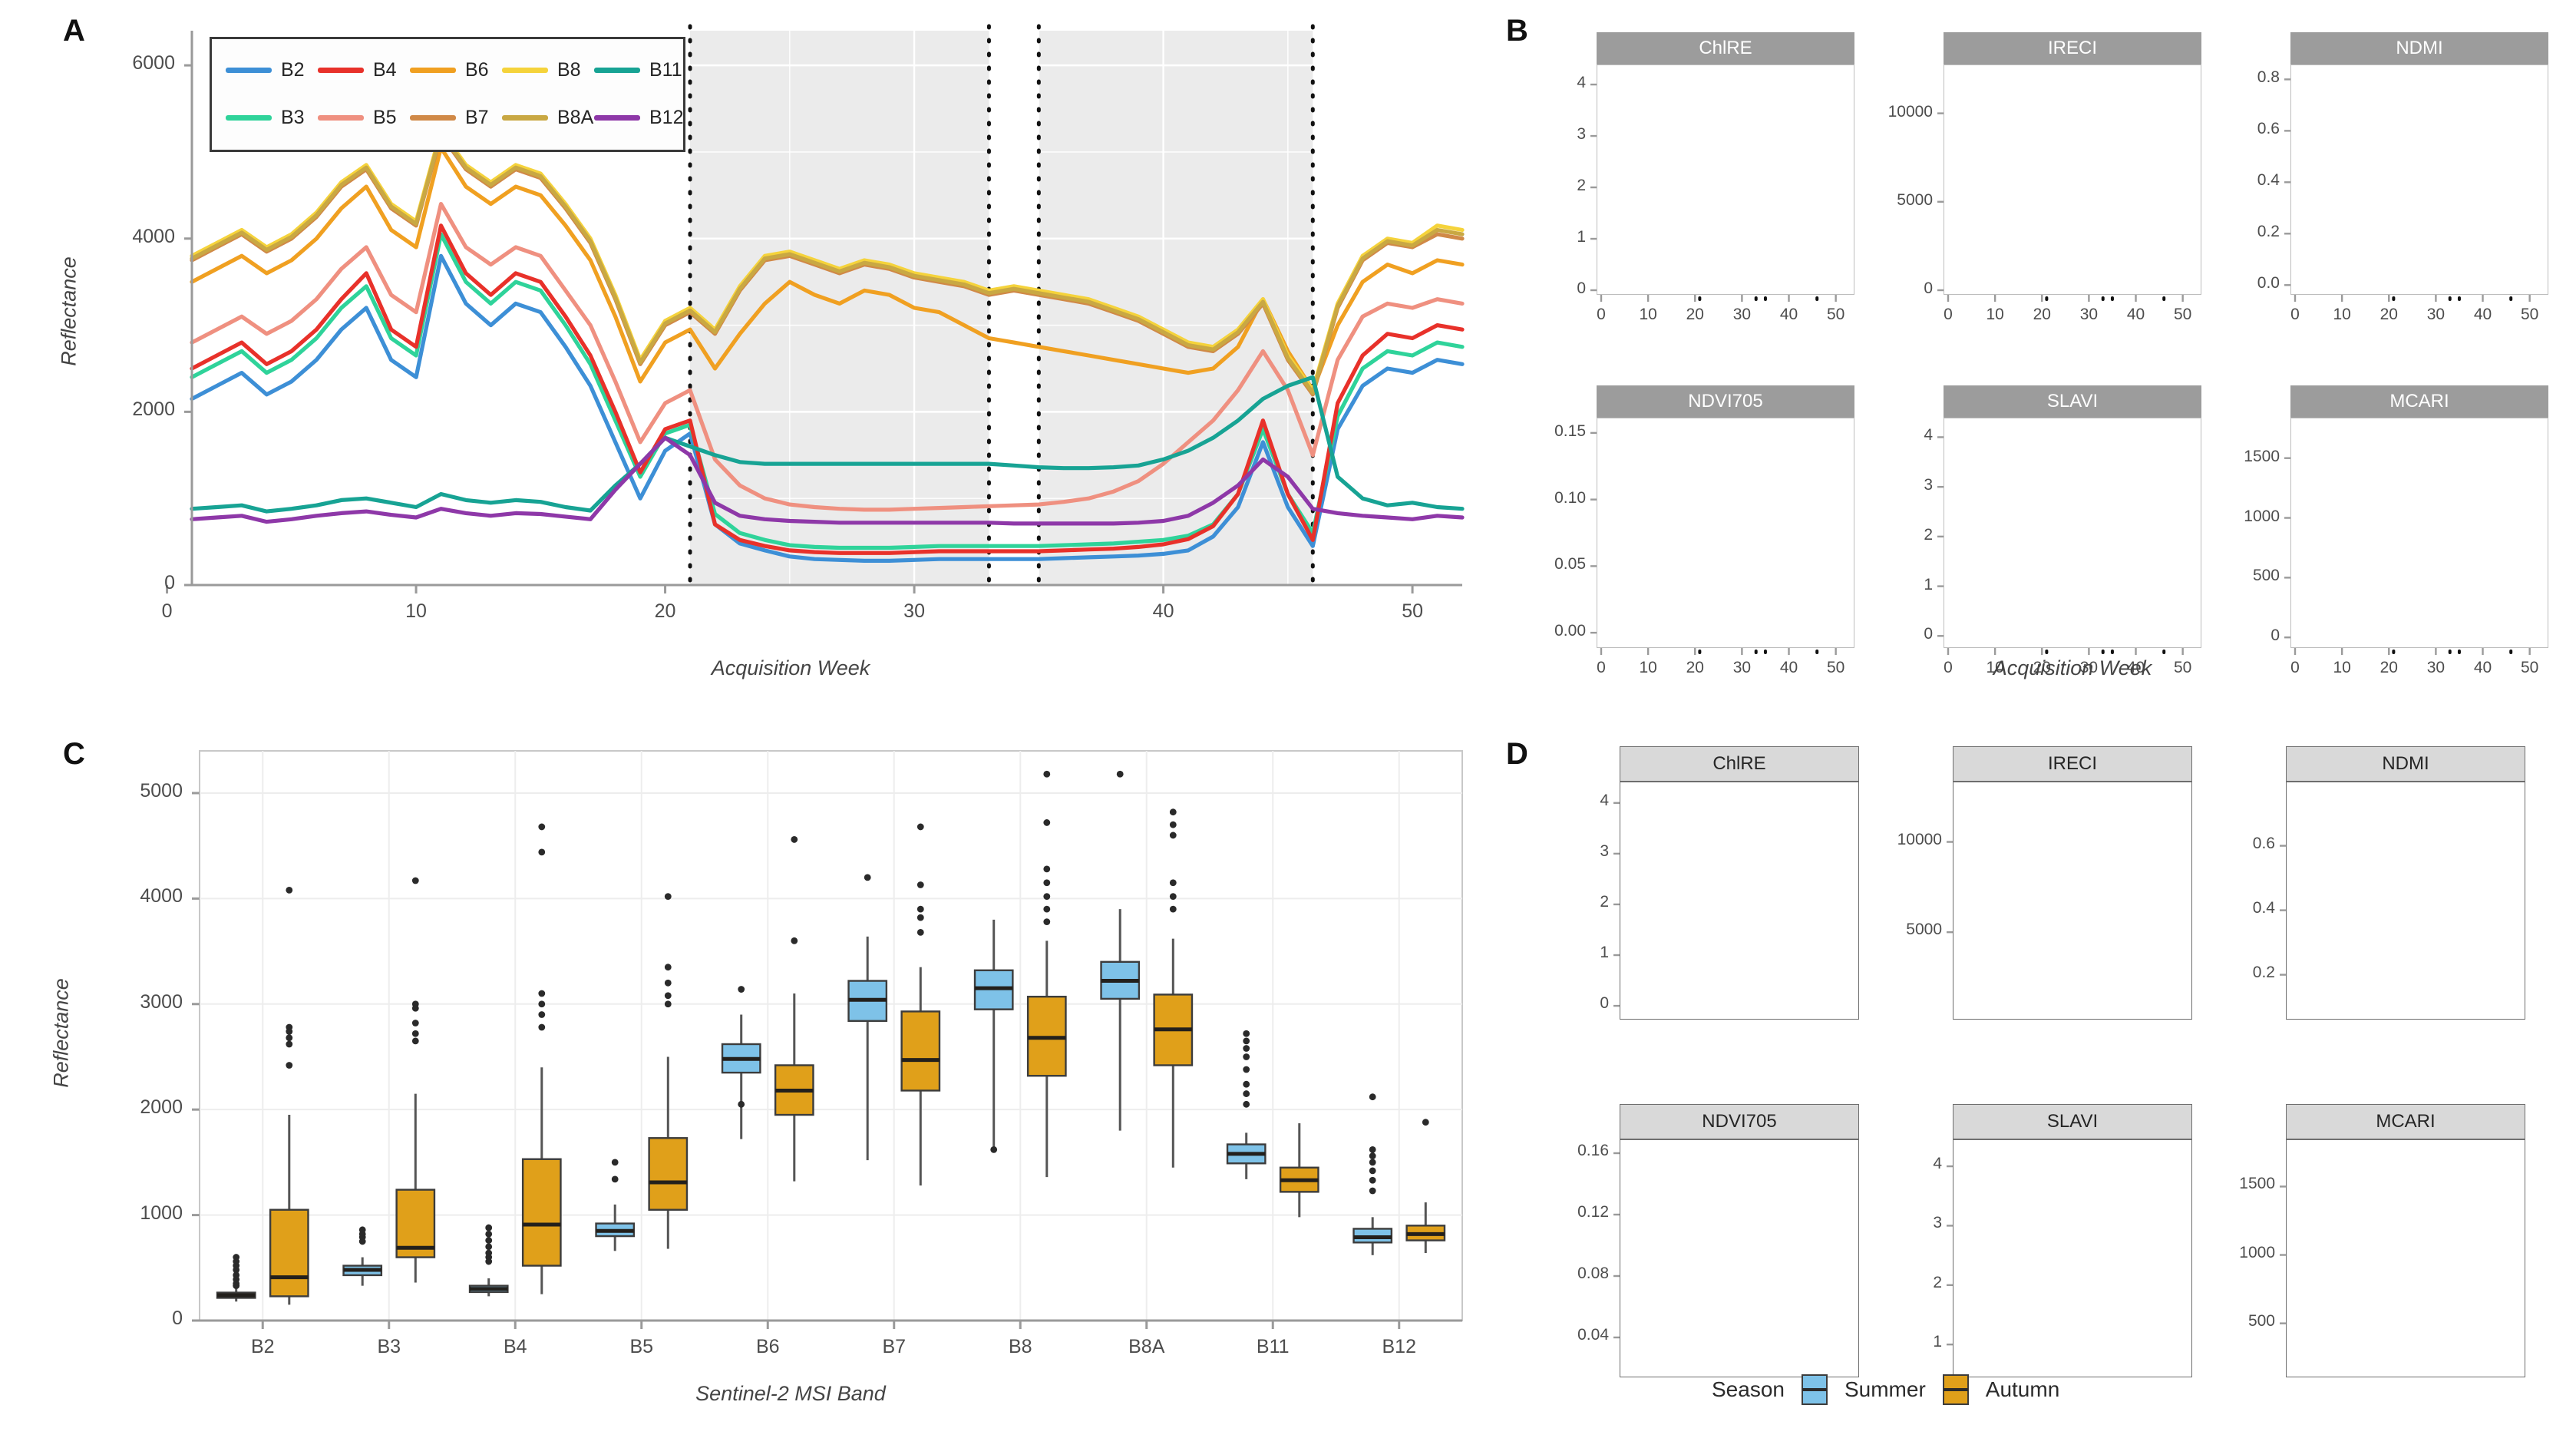 This screenshot has height=1448, width=2576. Describe the element at coordinates (2262, 456) in the screenshot. I see `axis-tick-label: 1500` at that location.